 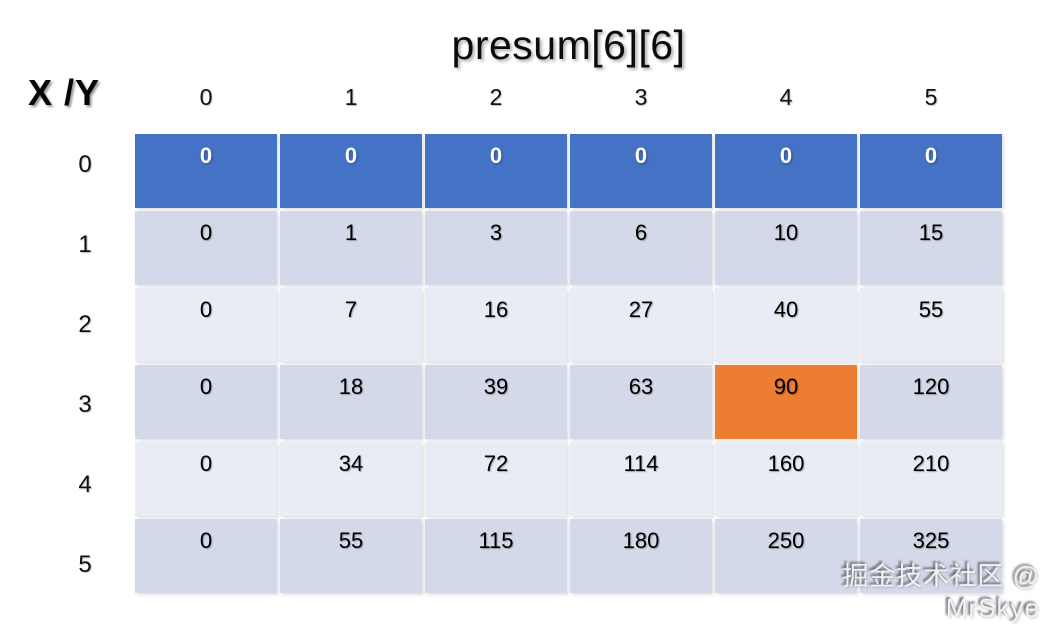 I want to click on cell-2-2: 16, so click(x=496, y=325).